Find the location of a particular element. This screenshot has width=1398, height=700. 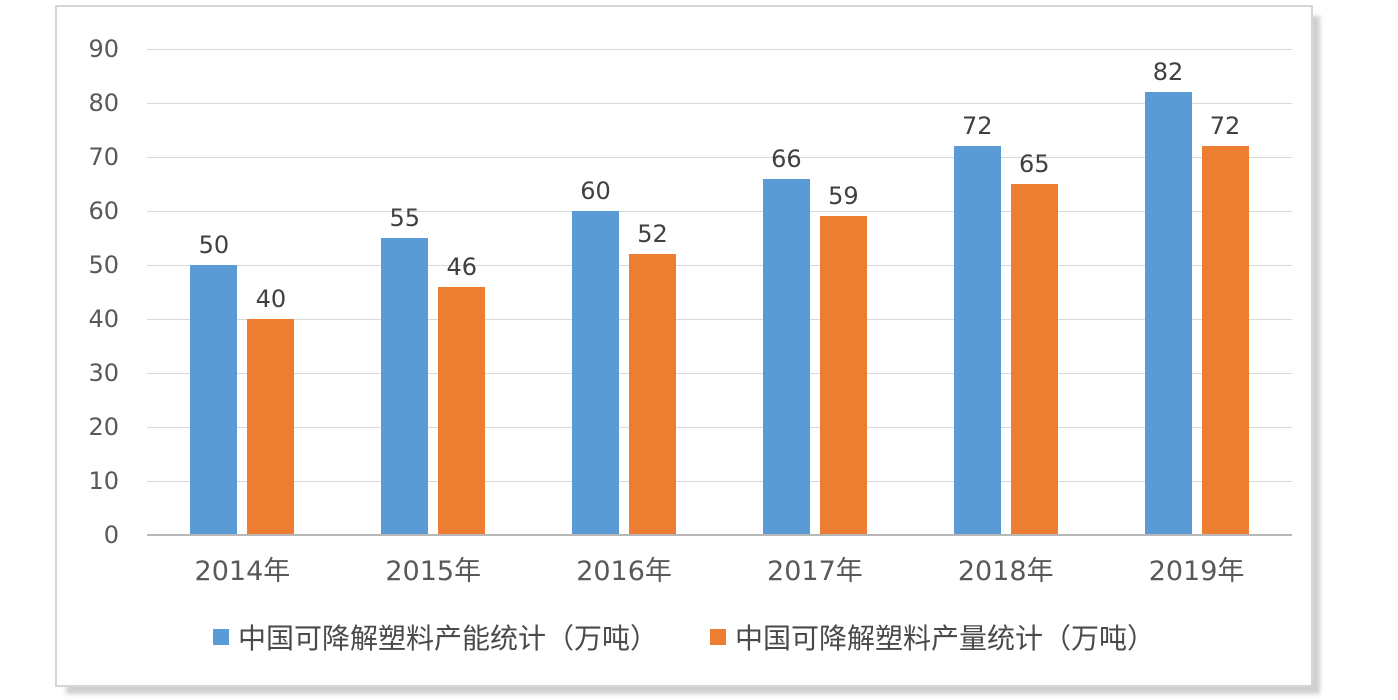

y-tick-label: 90 is located at coordinates (103, 49).